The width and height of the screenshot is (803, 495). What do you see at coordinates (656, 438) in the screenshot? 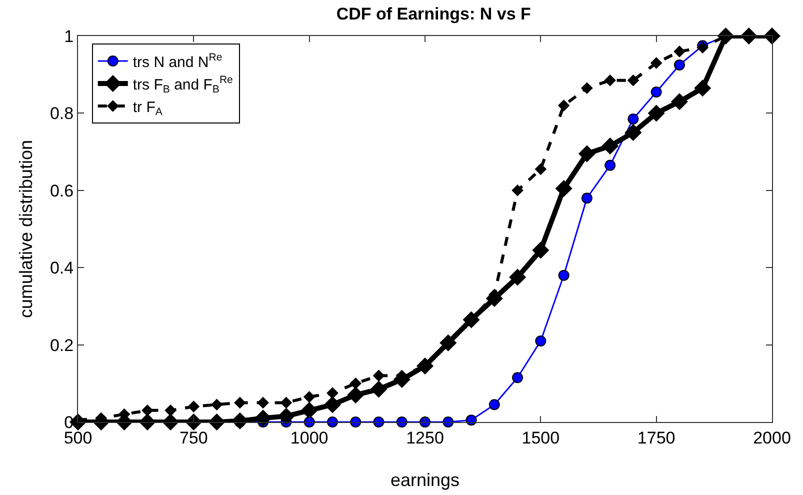
I see `x-tick-label: 1750` at bounding box center [656, 438].